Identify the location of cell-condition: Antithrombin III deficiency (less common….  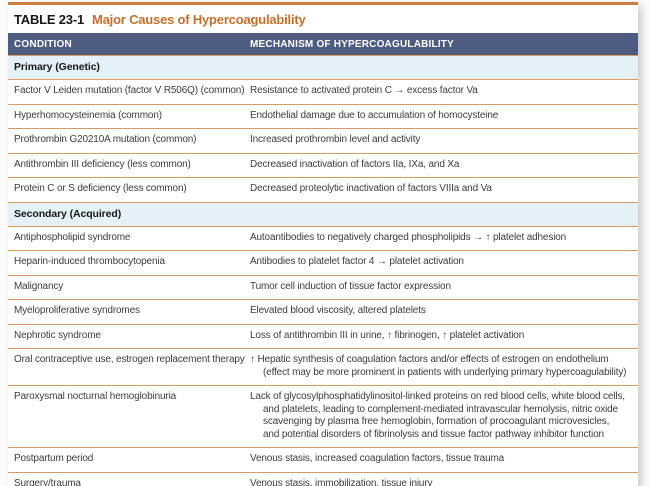
(102, 164).